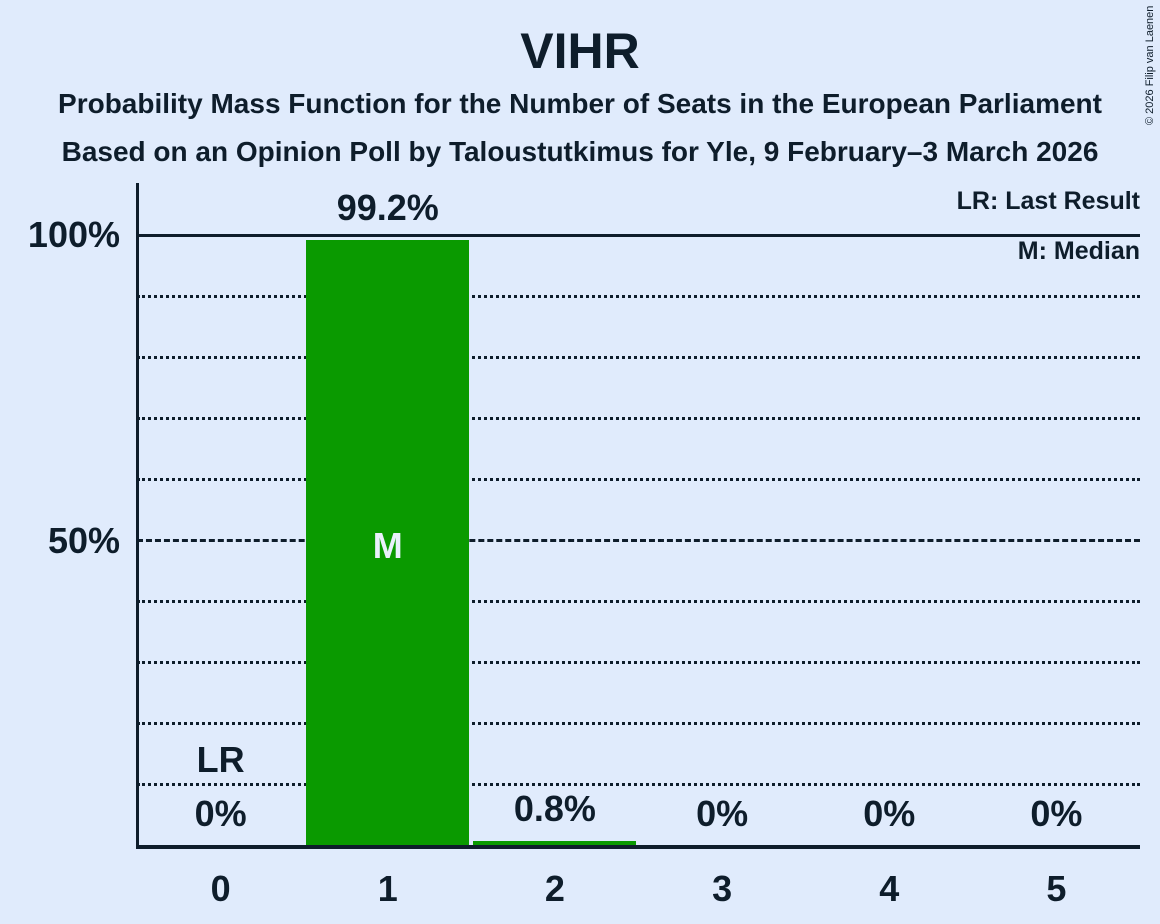 This screenshot has width=1160, height=924. I want to click on gridline-90pct, so click(638, 296).